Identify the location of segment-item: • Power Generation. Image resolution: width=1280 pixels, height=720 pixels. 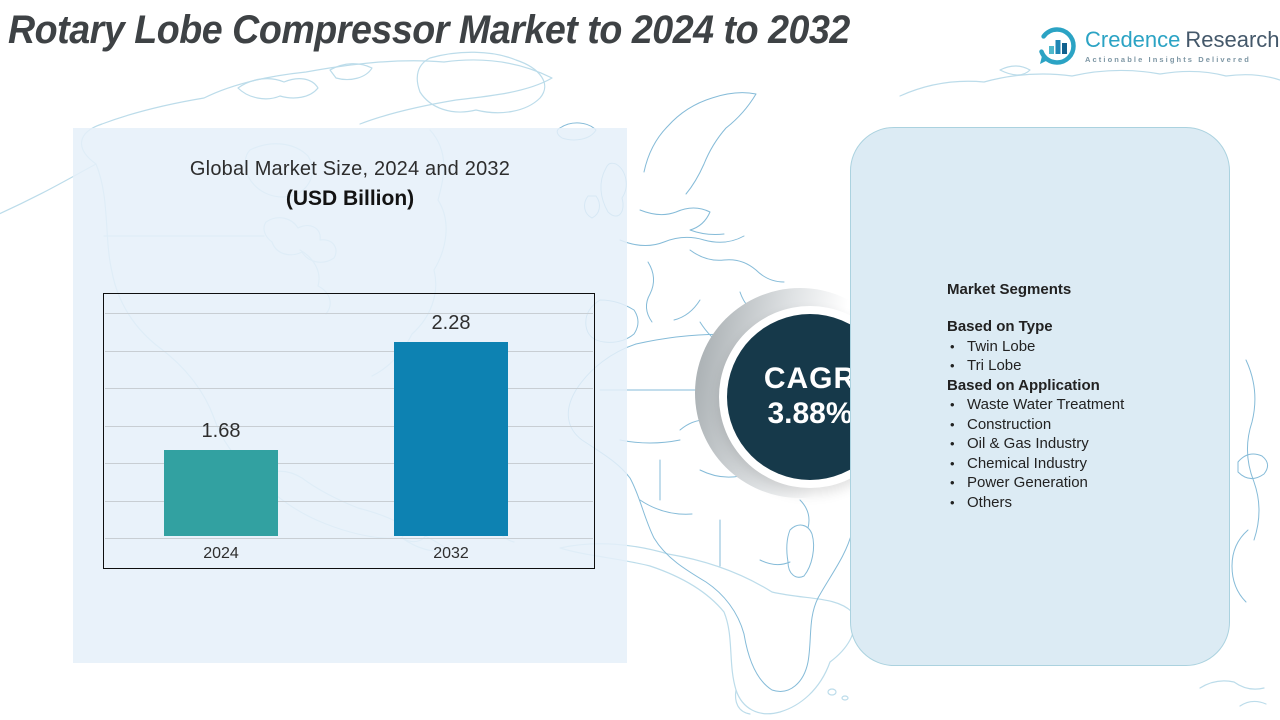
(1087, 483).